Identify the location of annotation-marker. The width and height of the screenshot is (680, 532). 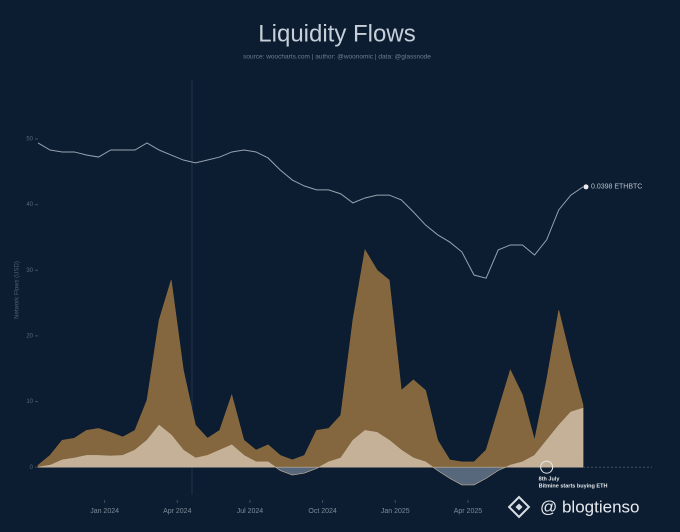
(547, 467).